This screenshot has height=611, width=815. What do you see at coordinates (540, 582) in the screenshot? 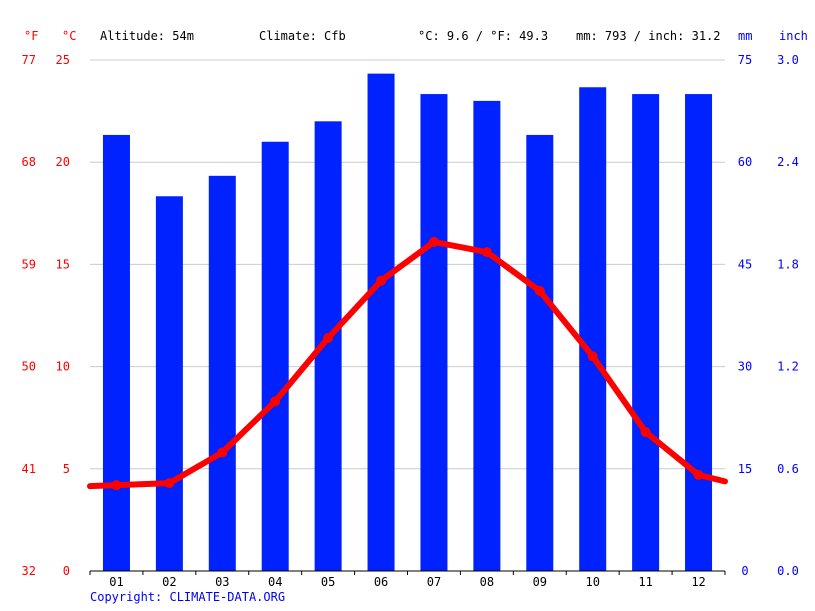
I see `month-label: 09` at bounding box center [540, 582].